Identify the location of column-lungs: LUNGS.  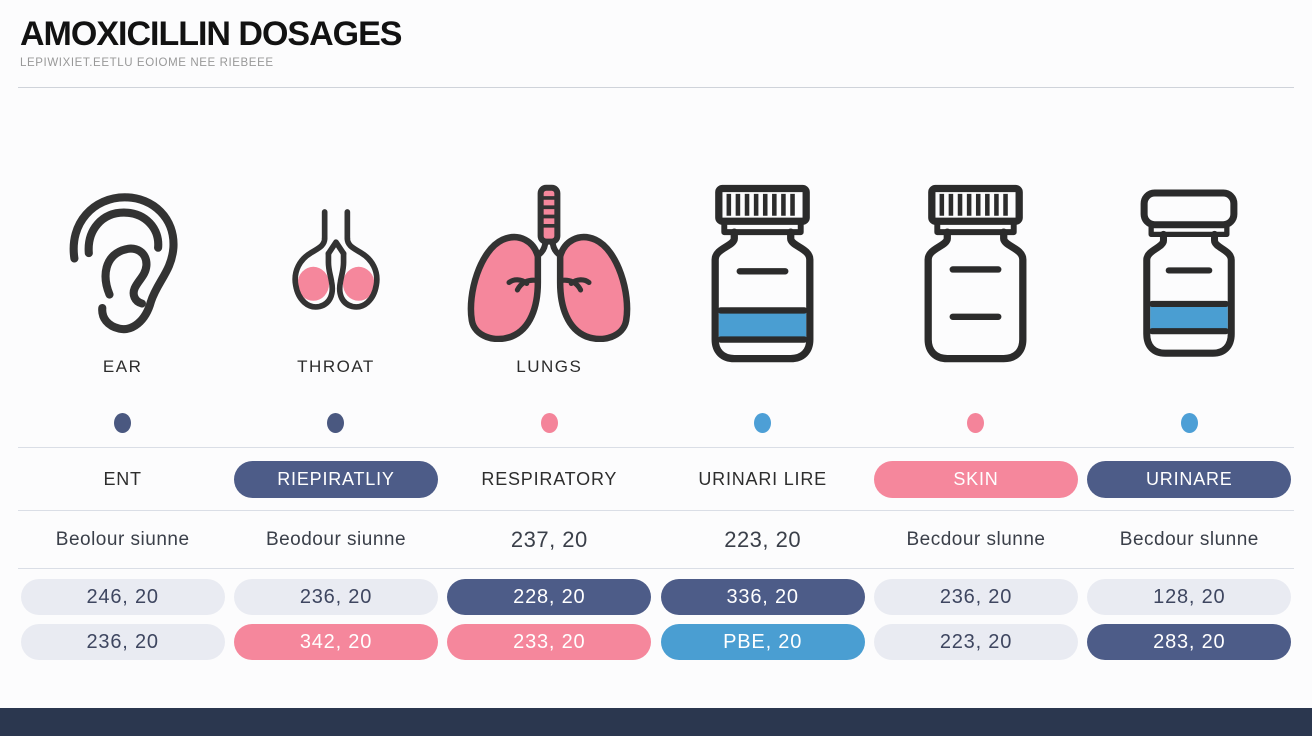
(549, 281).